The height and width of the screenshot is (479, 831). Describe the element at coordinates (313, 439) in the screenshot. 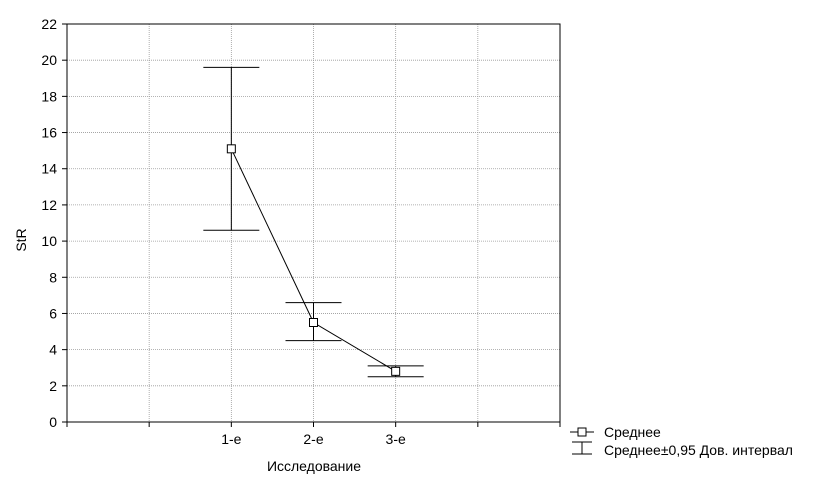

I see `x-tick-label: 2-е` at that location.